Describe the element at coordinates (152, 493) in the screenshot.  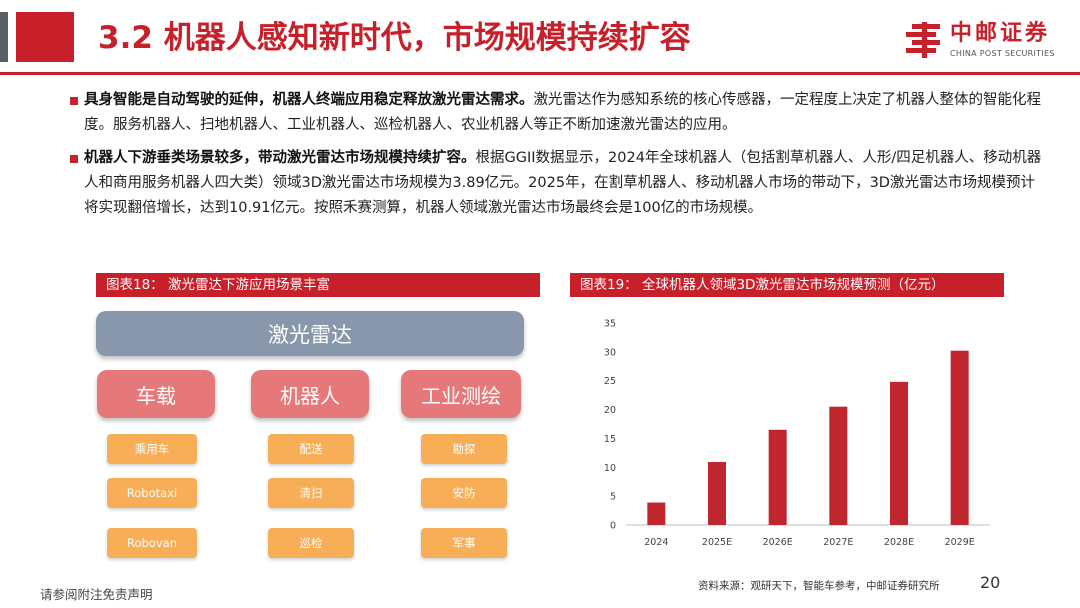
I see `subitem-box: Robotaxi` at that location.